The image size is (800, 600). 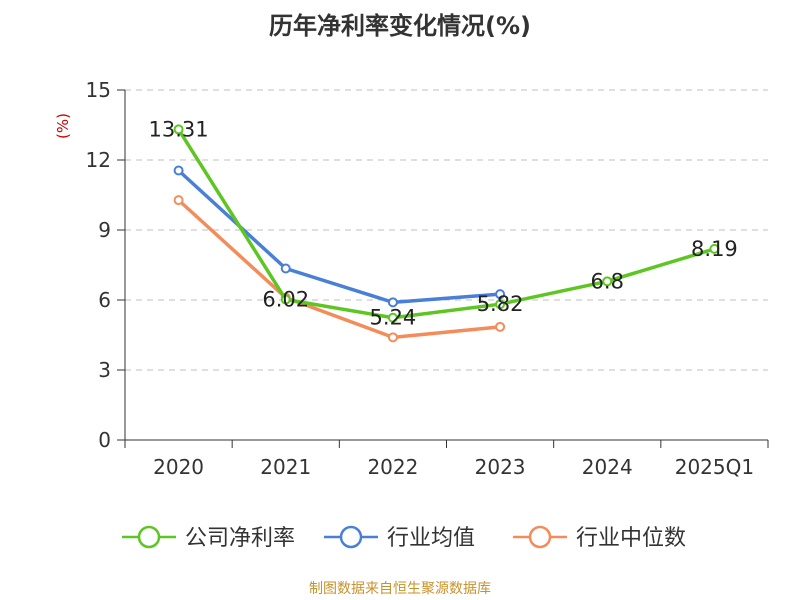 What do you see at coordinates (63, 126) in the screenshot?
I see `y-axis-label: (%)` at bounding box center [63, 126].